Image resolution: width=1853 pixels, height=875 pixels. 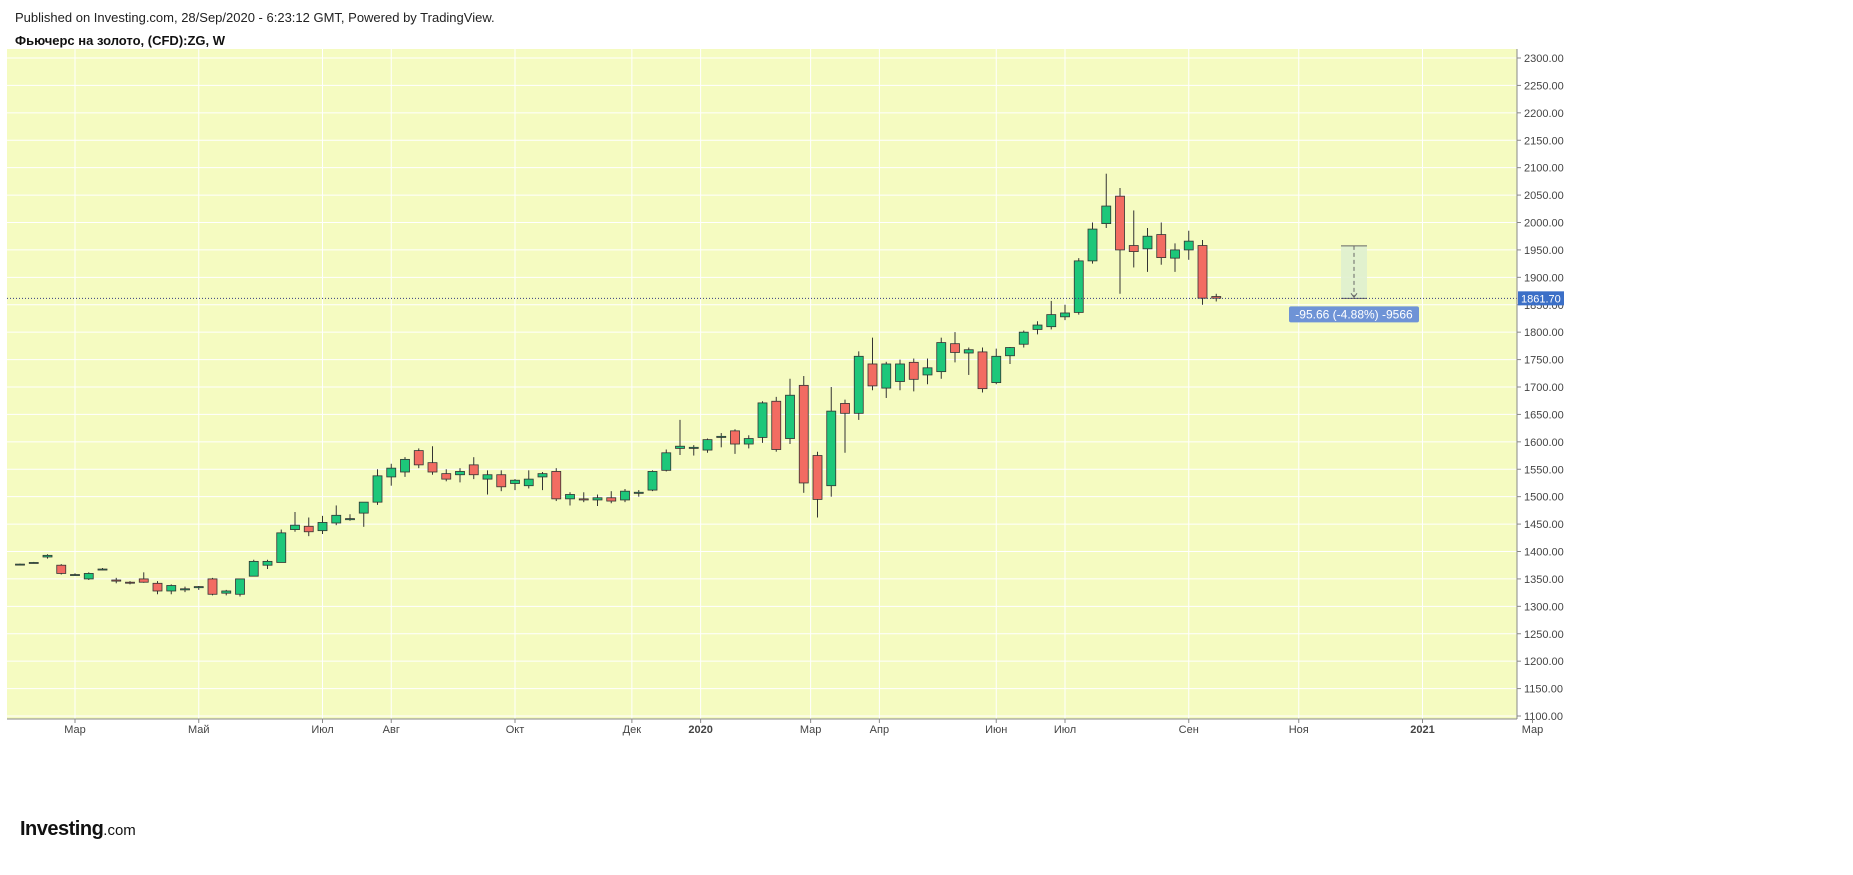 I want to click on y-tick-label: 1500.00, so click(x=1544, y=498).